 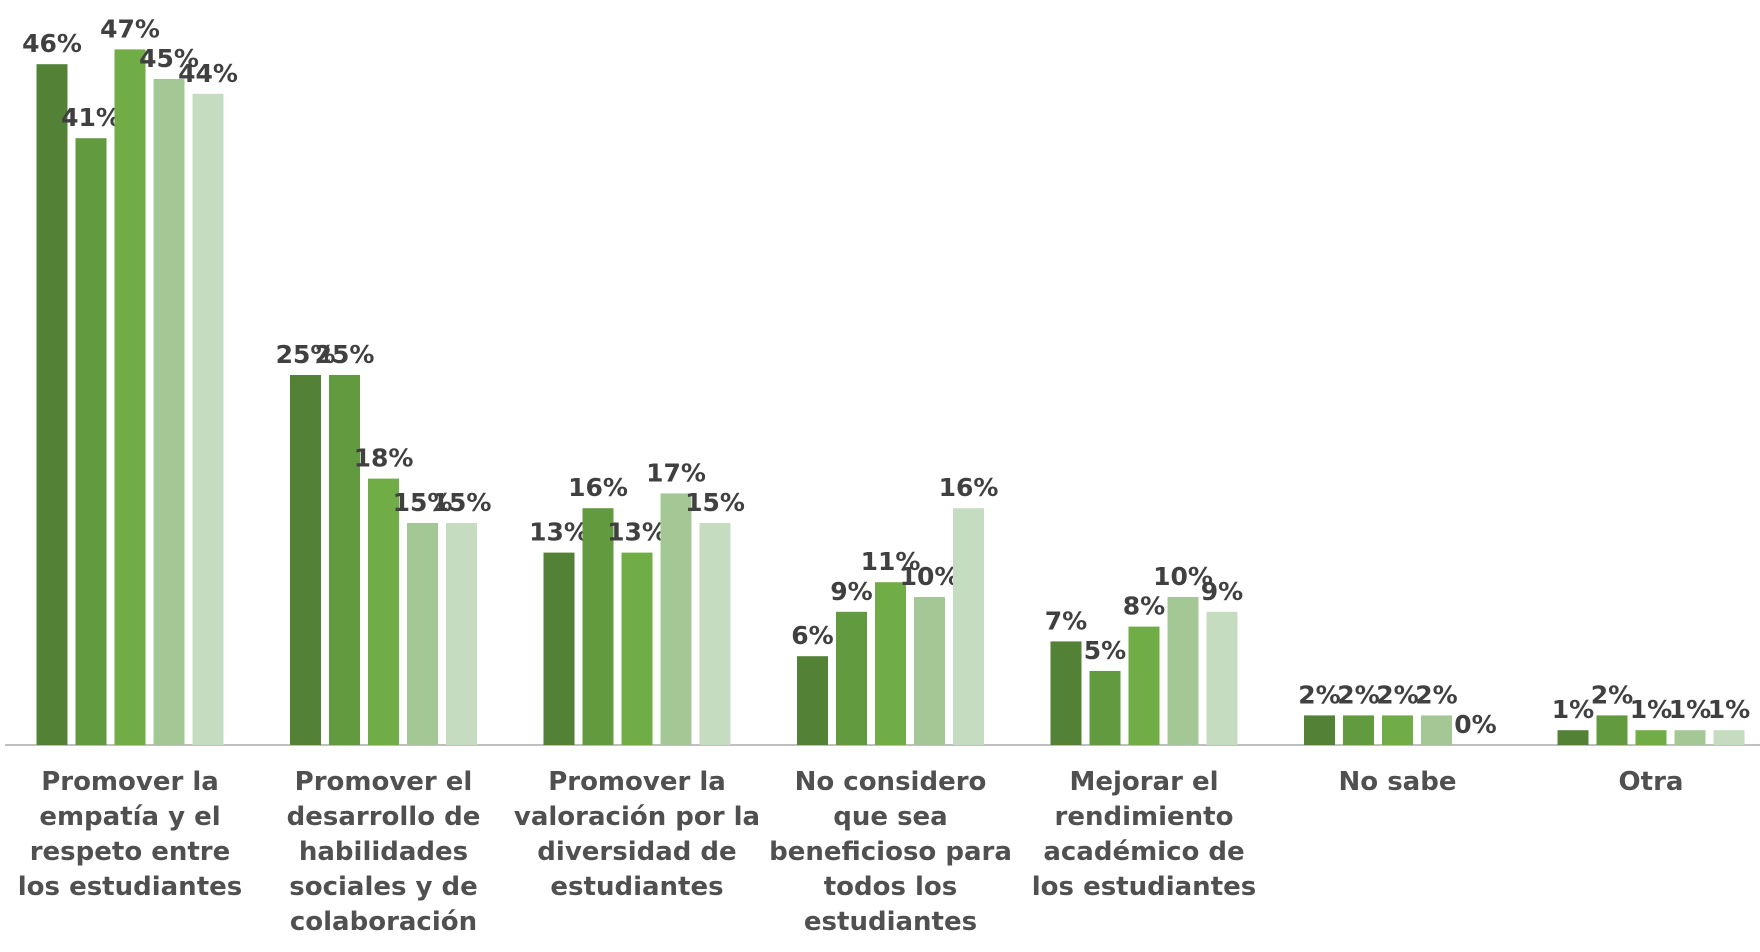 I want to click on data-label: 8%, so click(x=1144, y=606).